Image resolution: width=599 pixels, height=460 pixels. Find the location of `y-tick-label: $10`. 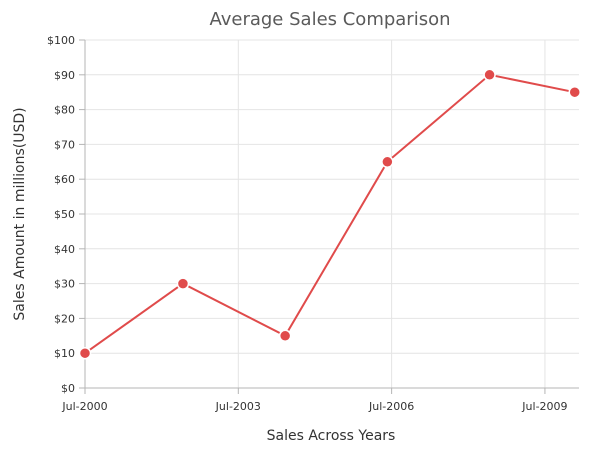

y-tick-label: $10 is located at coordinates (64, 353).